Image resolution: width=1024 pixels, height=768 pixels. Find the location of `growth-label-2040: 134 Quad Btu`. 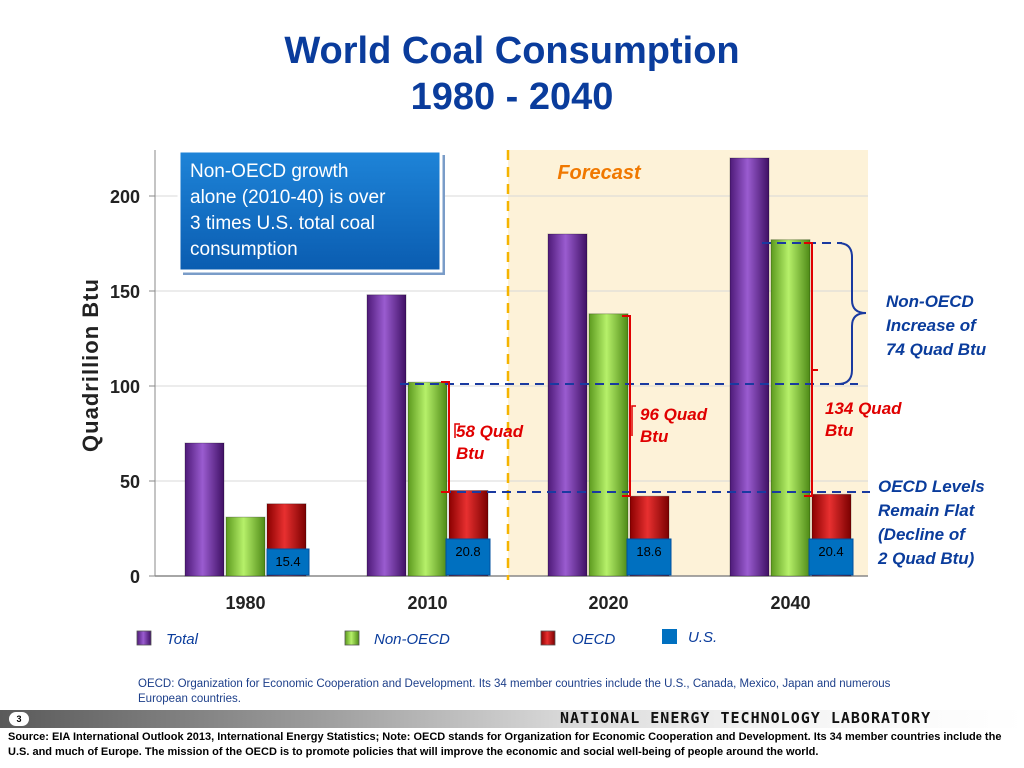

growth-label-2040: 134 Quad Btu is located at coordinates (863, 419).